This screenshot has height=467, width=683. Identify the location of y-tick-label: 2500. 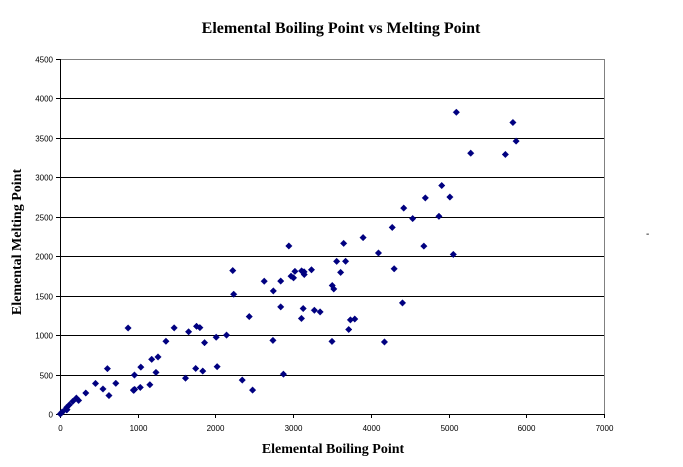
(44, 218).